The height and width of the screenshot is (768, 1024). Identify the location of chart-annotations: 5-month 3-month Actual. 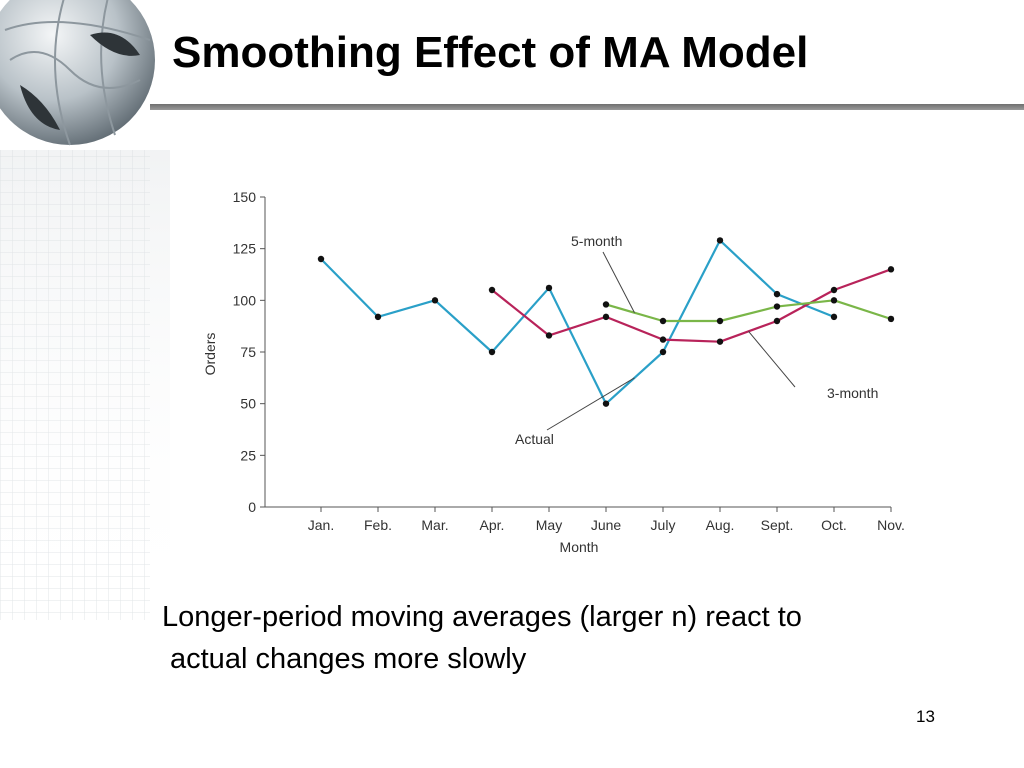
(696, 340).